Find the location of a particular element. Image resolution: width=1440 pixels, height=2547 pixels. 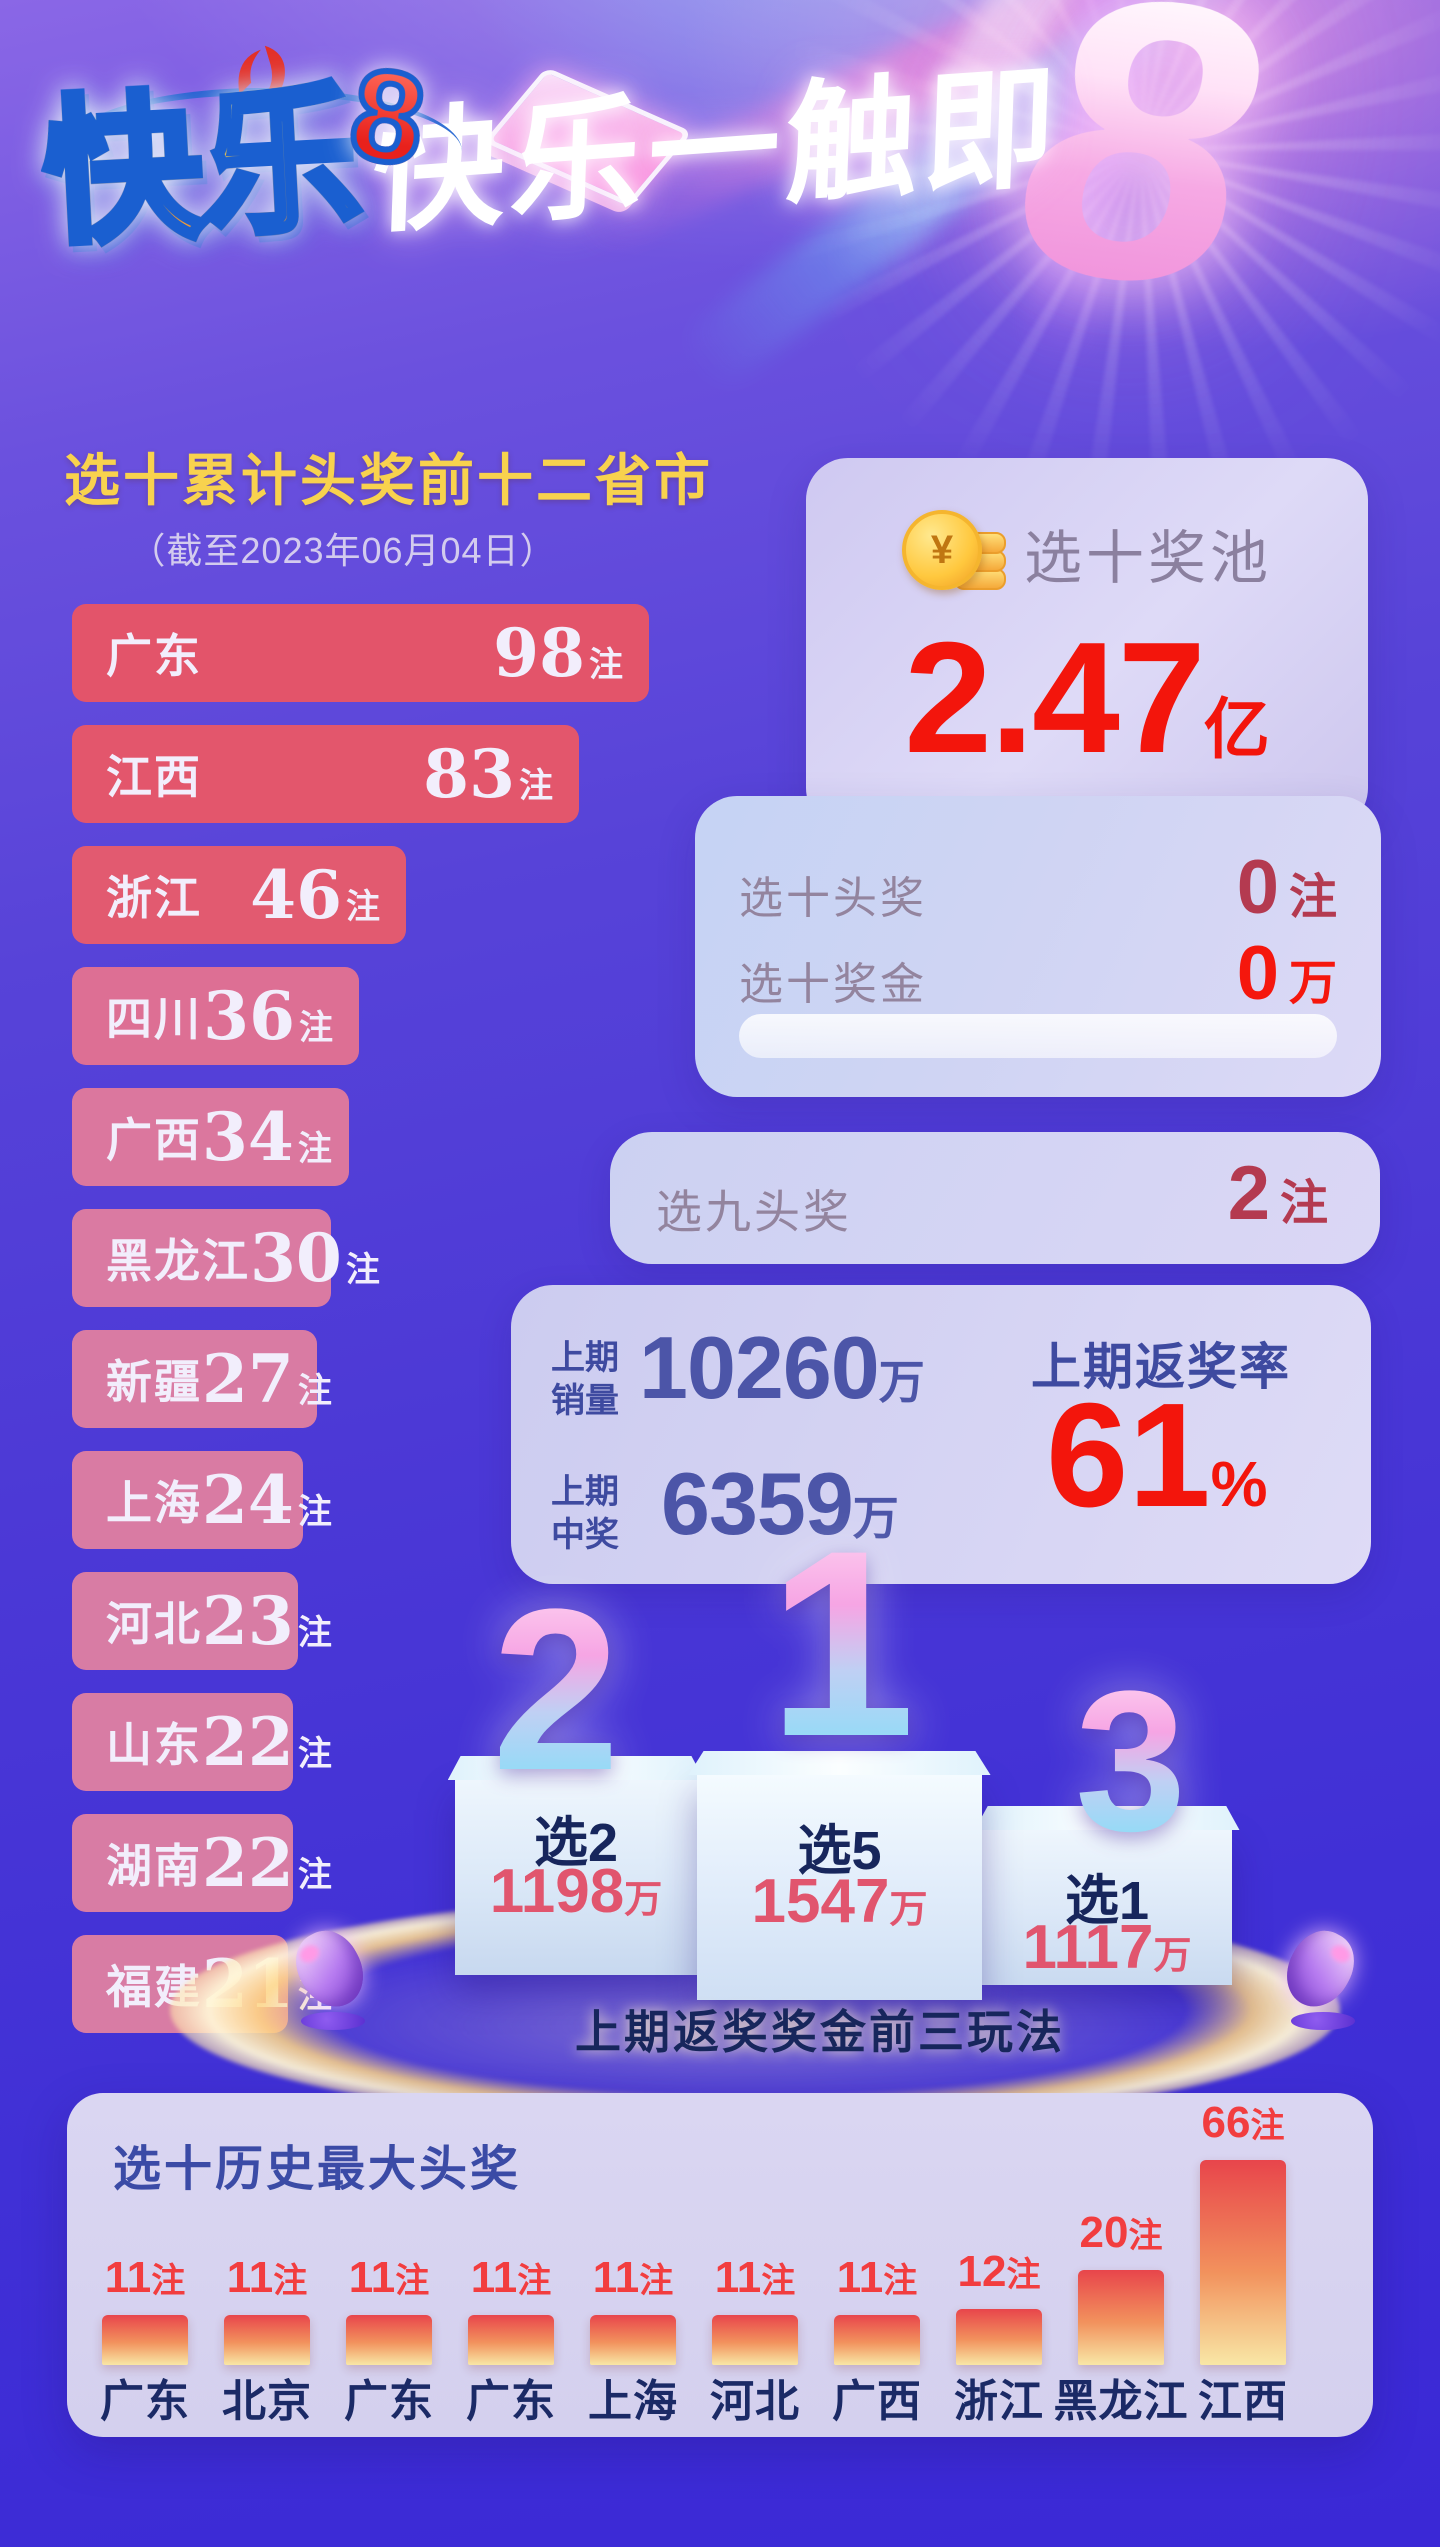

province-name: 山东 is located at coordinates (154, 1745).